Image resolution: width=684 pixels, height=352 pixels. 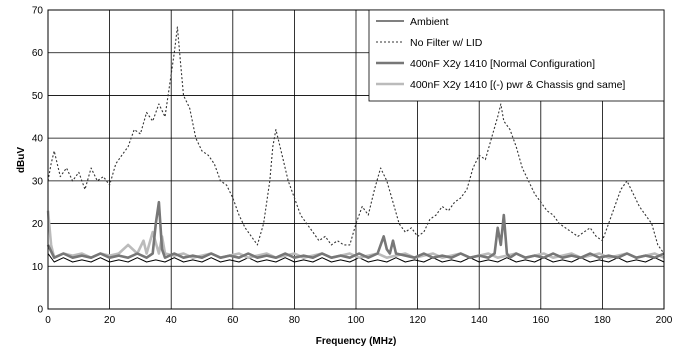 I want to click on x-tick-label: 180, so click(x=602, y=320).